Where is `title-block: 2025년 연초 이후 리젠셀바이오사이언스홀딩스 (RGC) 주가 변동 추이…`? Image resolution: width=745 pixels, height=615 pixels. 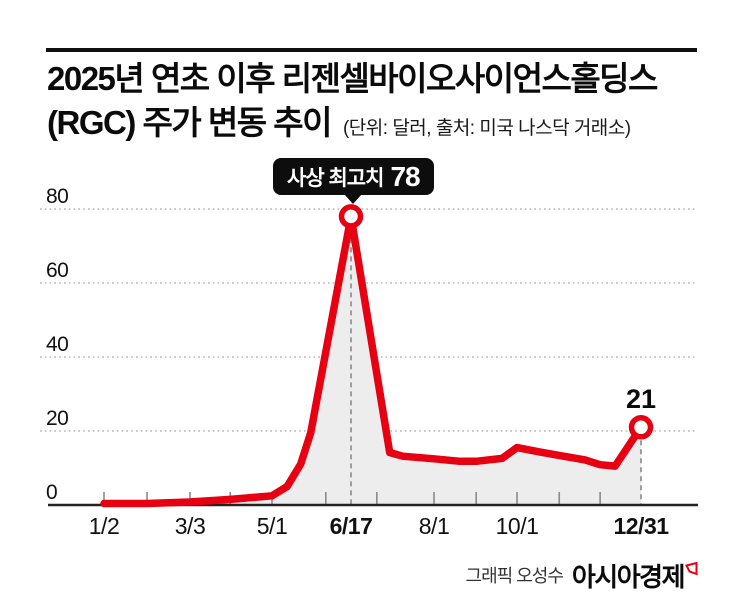
title-block: 2025년 연초 이후 리젠셀바이오사이언스홀딩스 (RGC) 주가 변동 추이… is located at coordinates (377, 104).